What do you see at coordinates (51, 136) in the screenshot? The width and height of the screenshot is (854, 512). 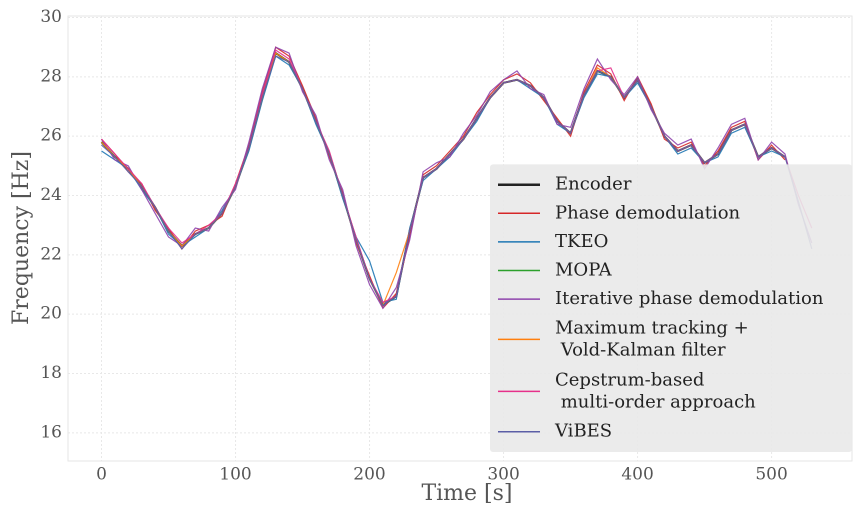 I see `y-tick-label: 26` at bounding box center [51, 136].